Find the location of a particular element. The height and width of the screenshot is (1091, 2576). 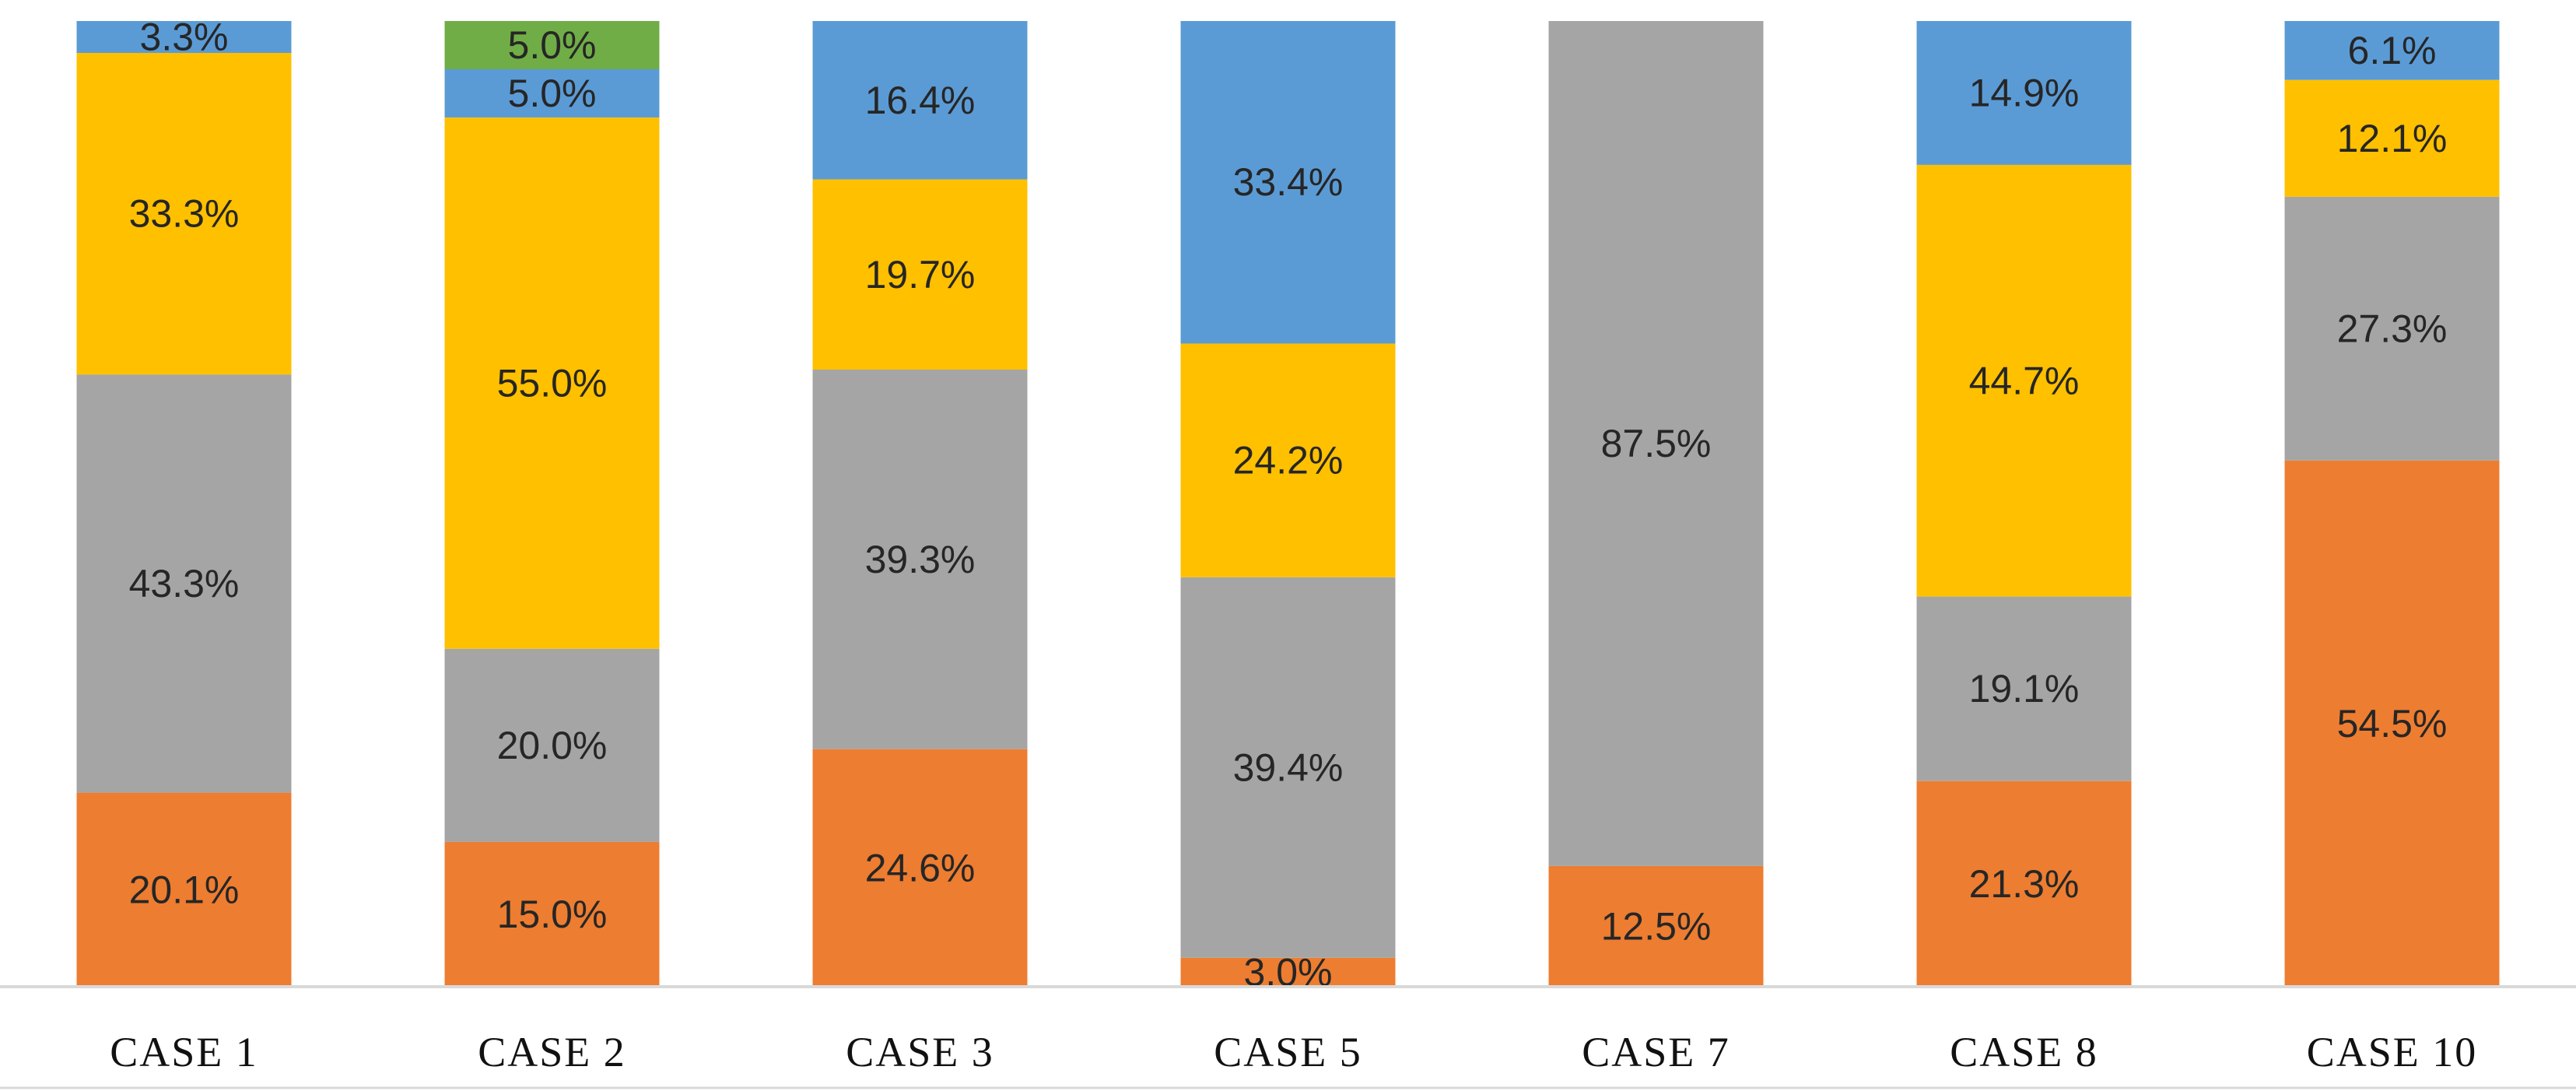

data-label: 33.4% is located at coordinates (1288, 182).